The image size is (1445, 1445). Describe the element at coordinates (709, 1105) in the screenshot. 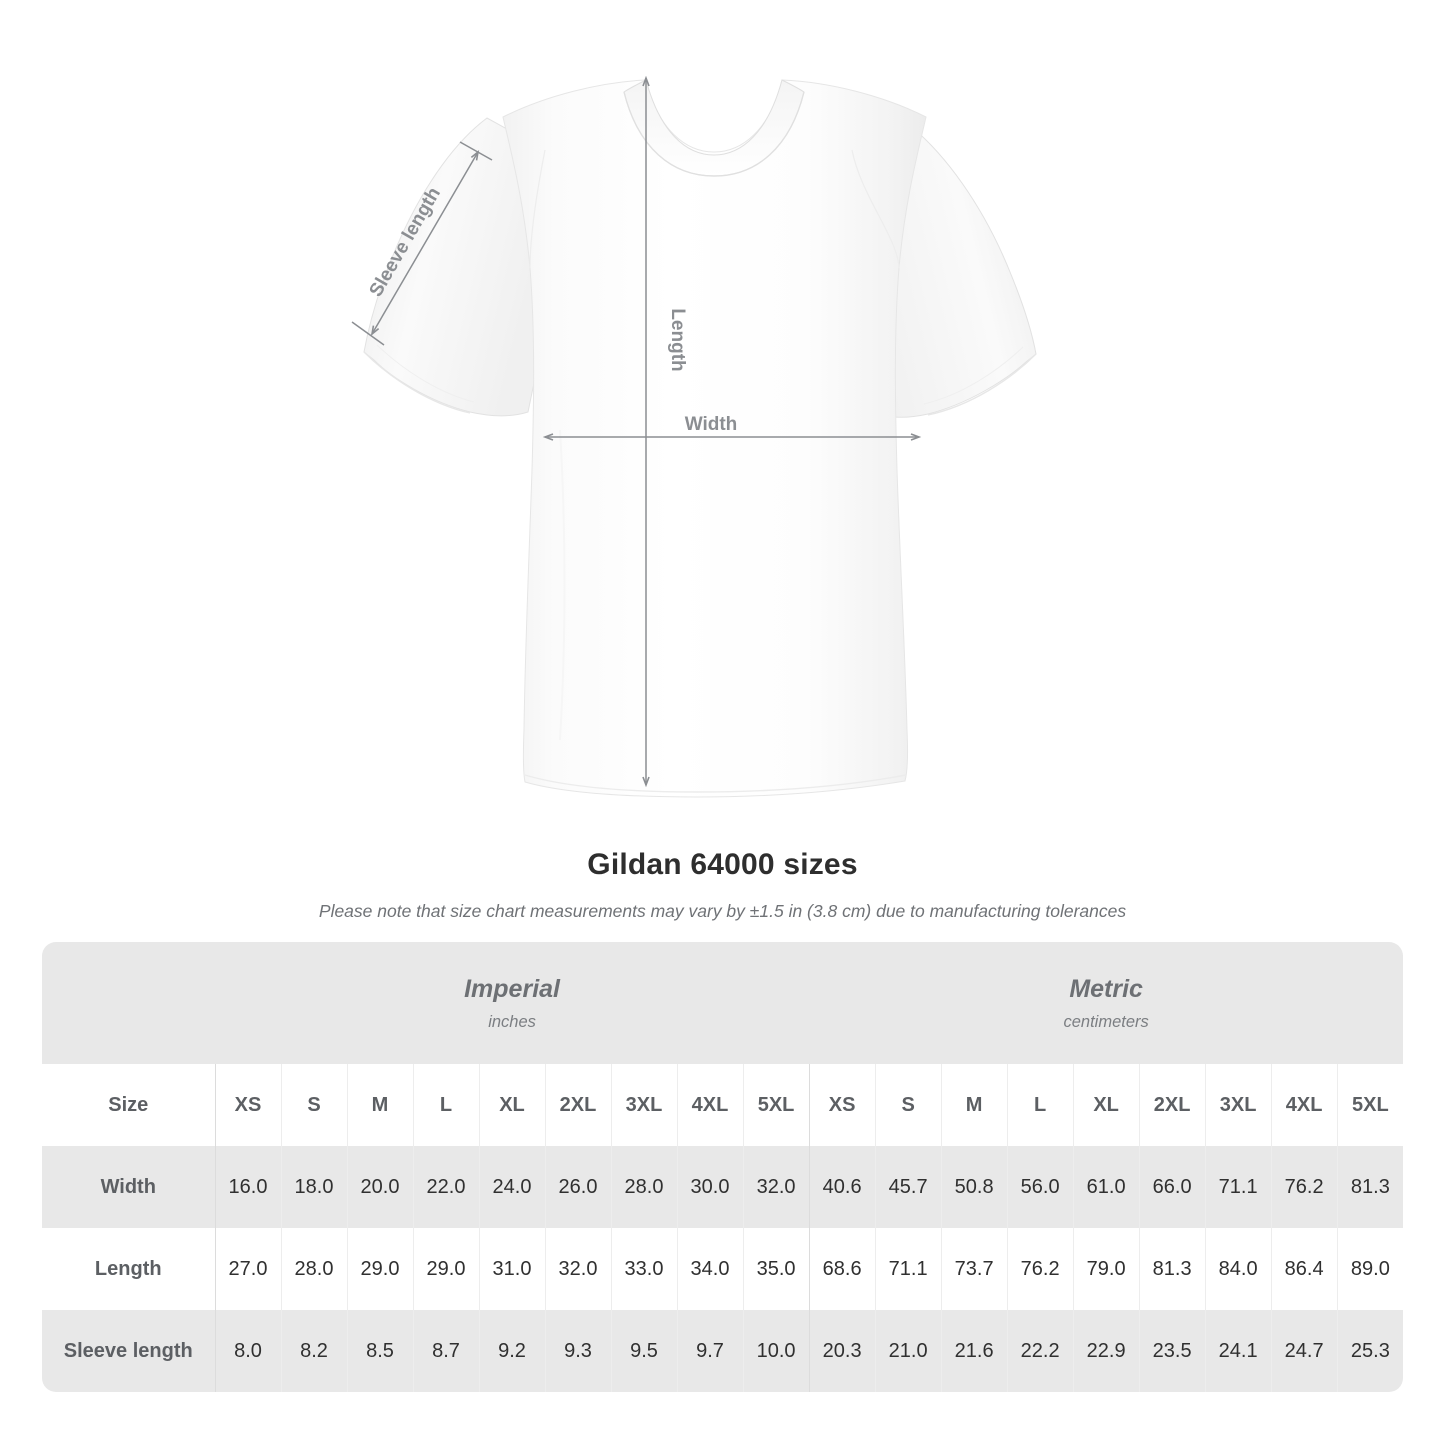

I see `size-header-imperial-4xl: 4XL` at that location.